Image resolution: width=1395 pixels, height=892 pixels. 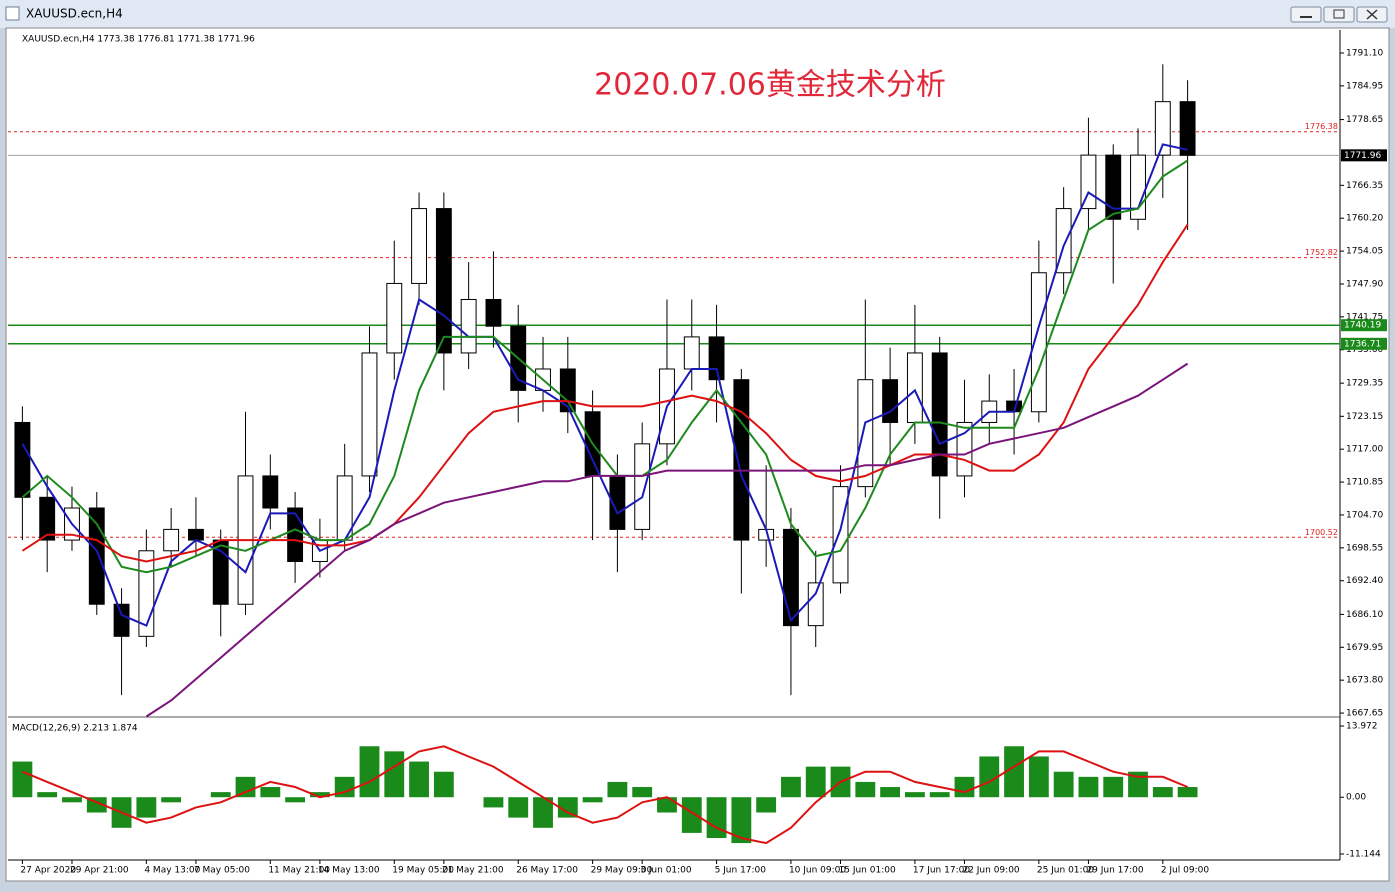 I want to click on restore-button, so click(x=1339, y=14).